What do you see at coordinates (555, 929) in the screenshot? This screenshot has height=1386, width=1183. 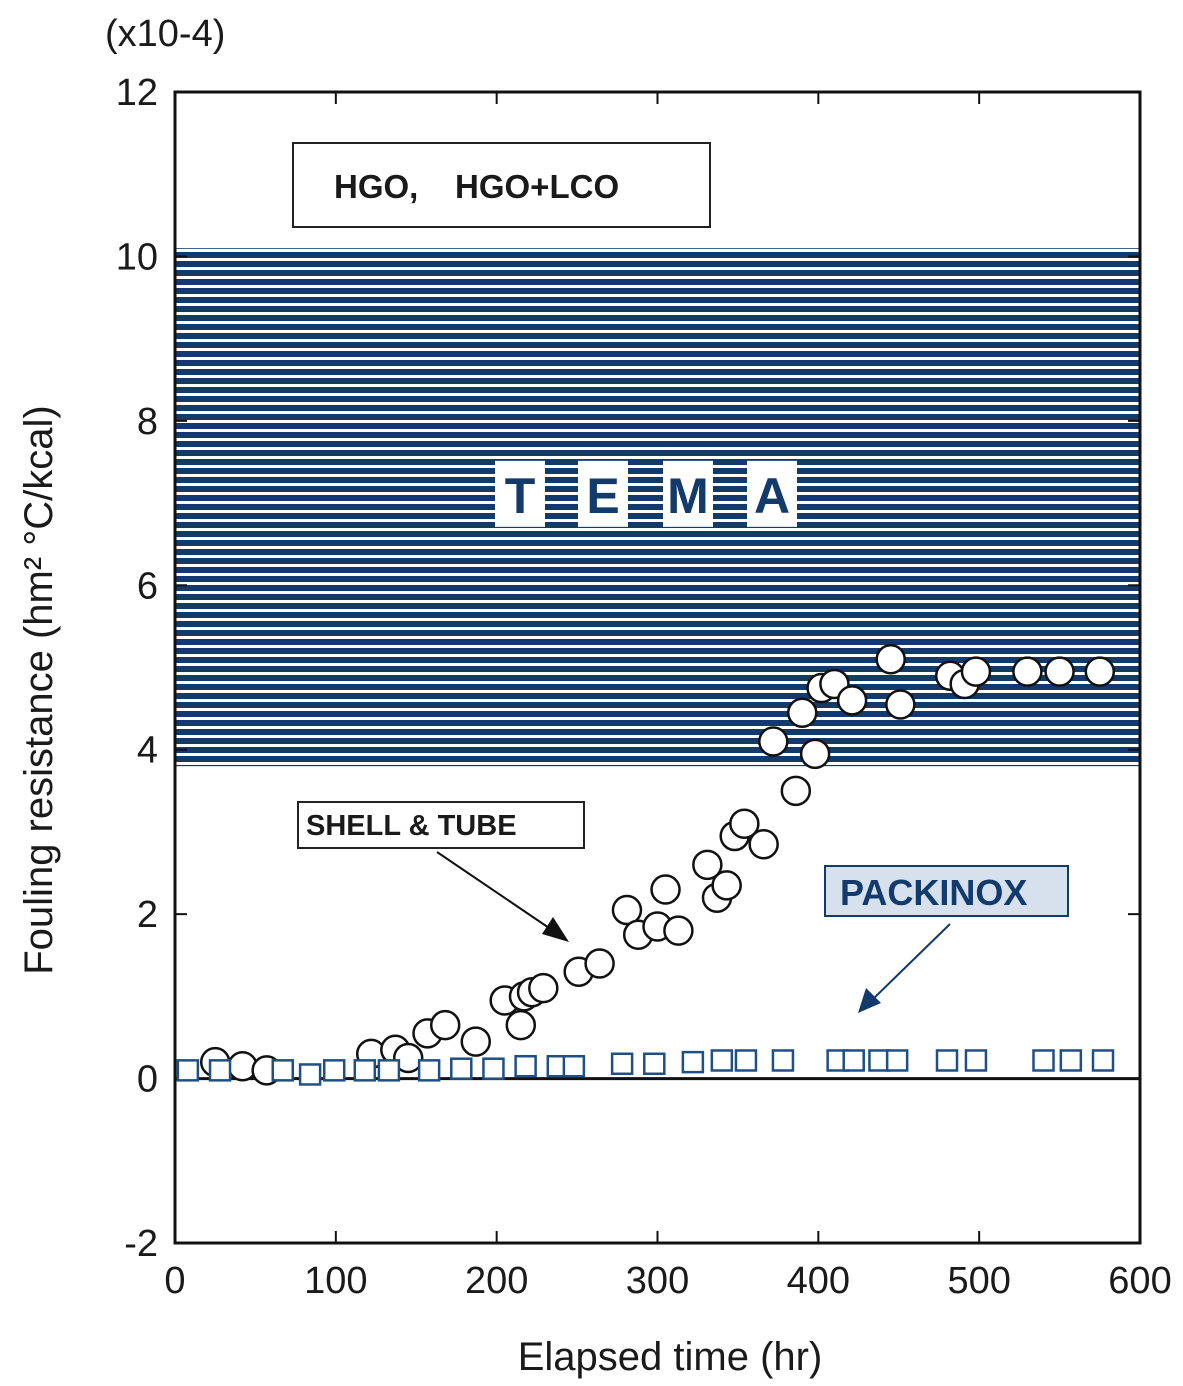 I see `shell-tube-arrowhead` at bounding box center [555, 929].